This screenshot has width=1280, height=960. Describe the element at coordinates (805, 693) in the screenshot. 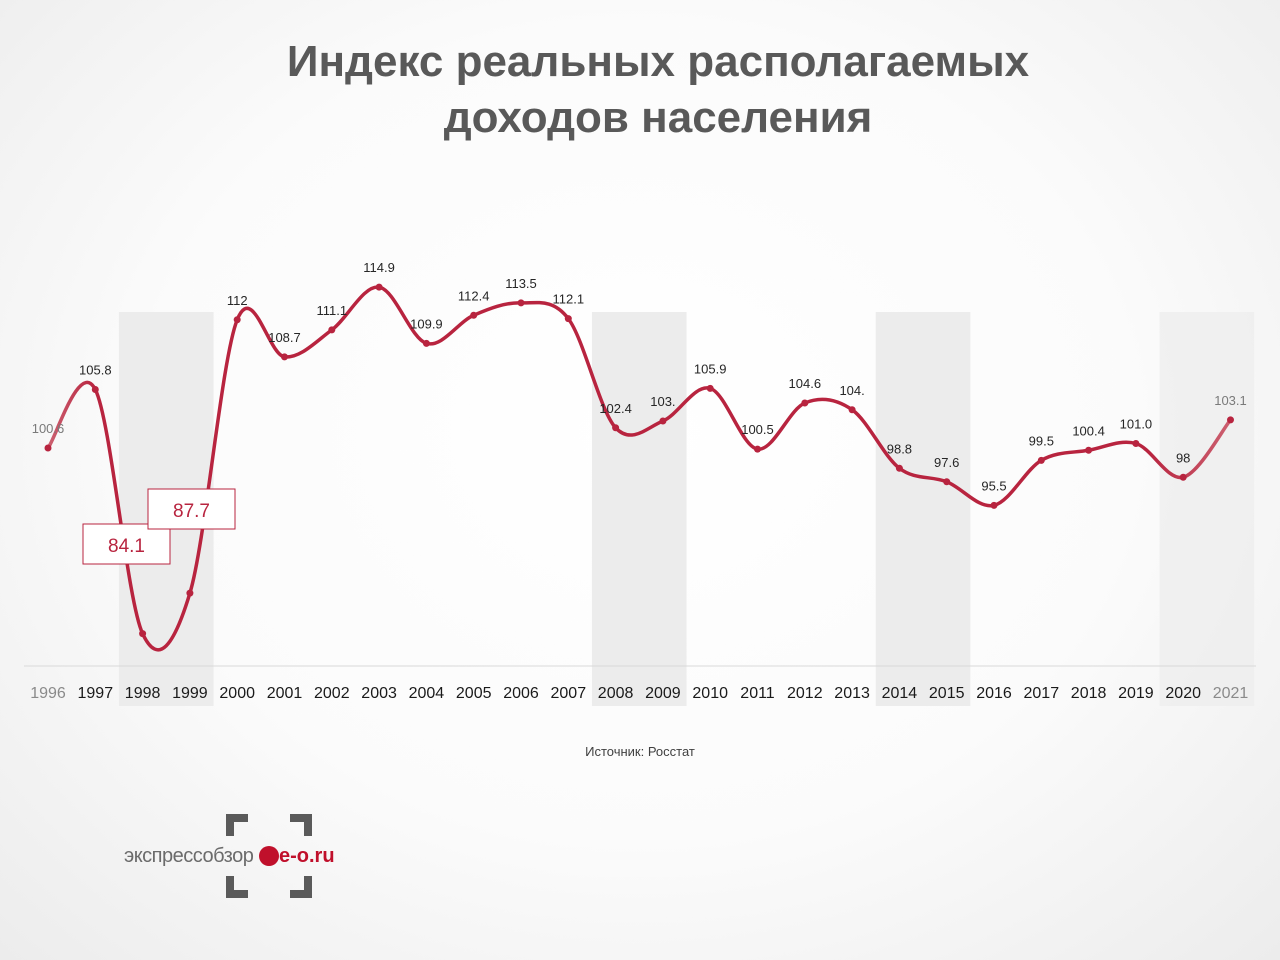

I see `x-tick-label: 2012` at that location.